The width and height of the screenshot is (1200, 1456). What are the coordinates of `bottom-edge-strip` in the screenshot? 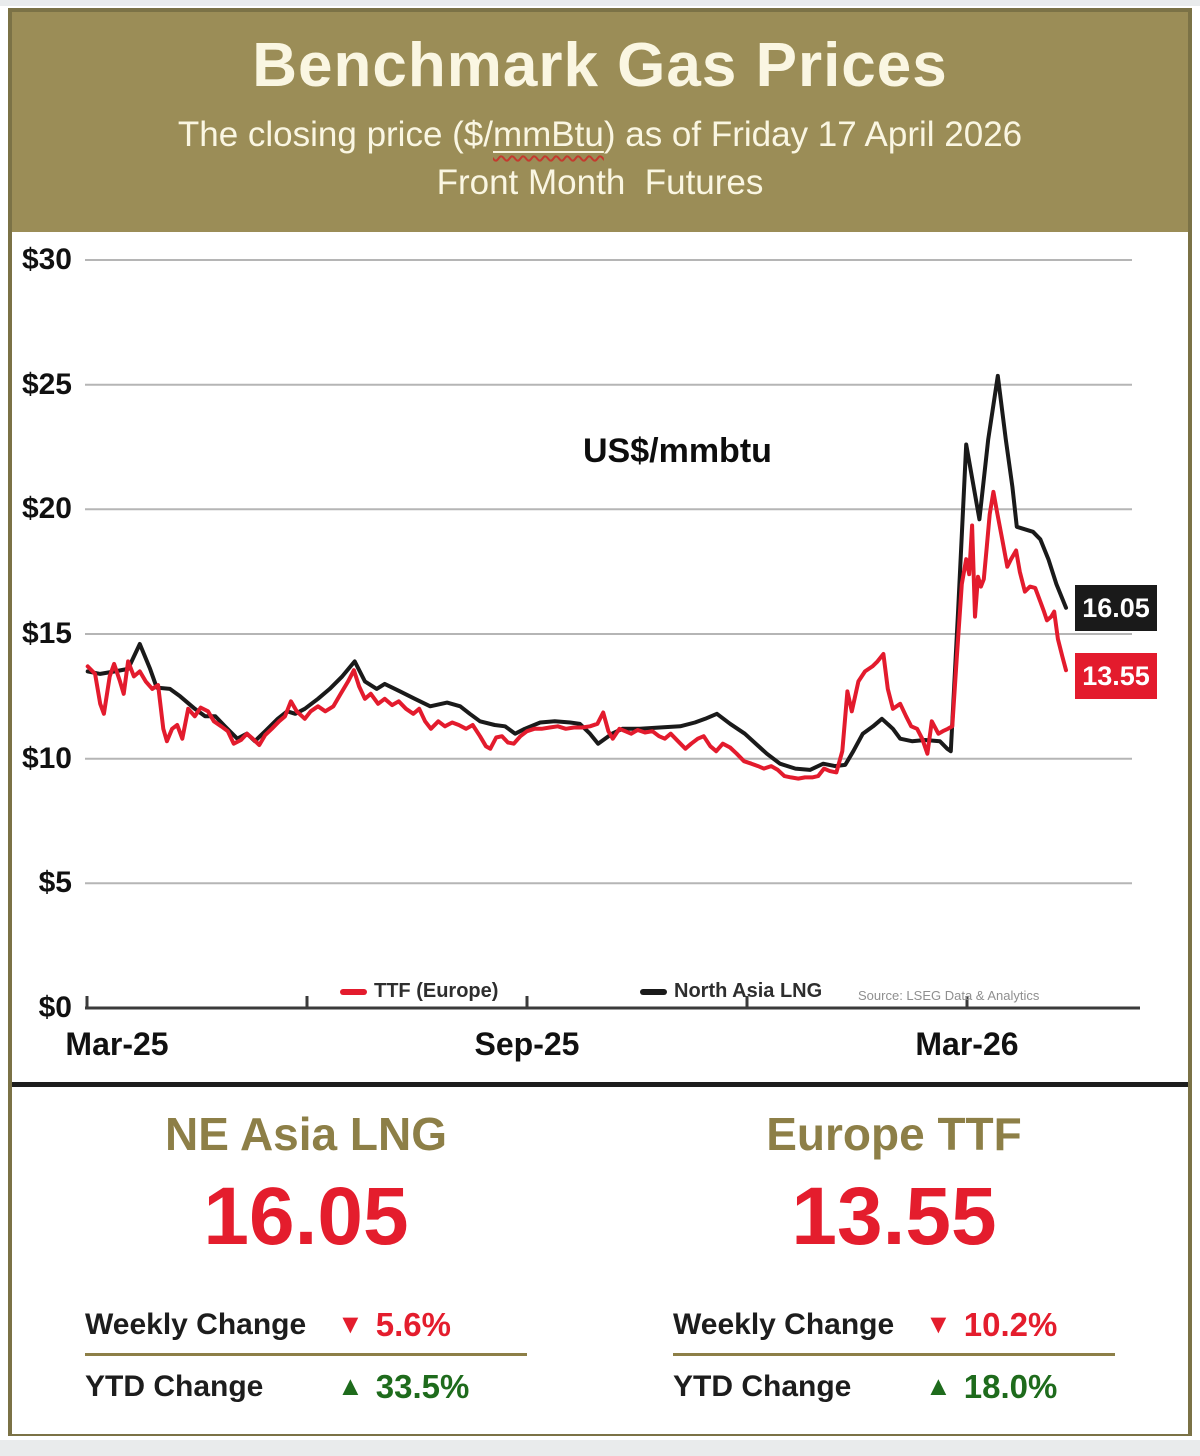 It's located at (600, 1448).